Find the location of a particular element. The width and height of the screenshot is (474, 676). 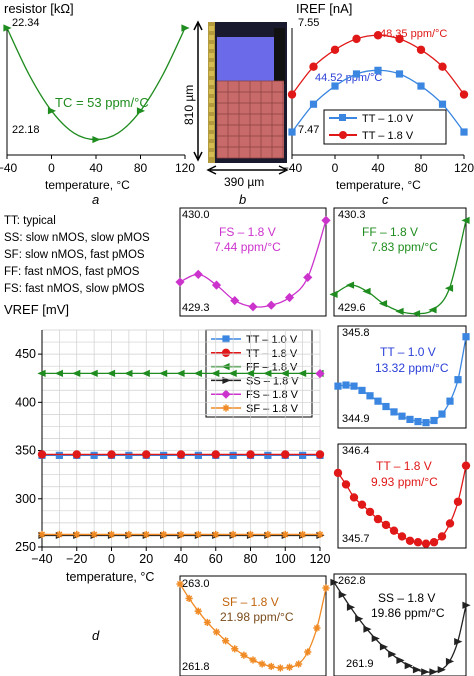

legend-label-TT10: TT – 1.0 V is located at coordinates (272, 340).